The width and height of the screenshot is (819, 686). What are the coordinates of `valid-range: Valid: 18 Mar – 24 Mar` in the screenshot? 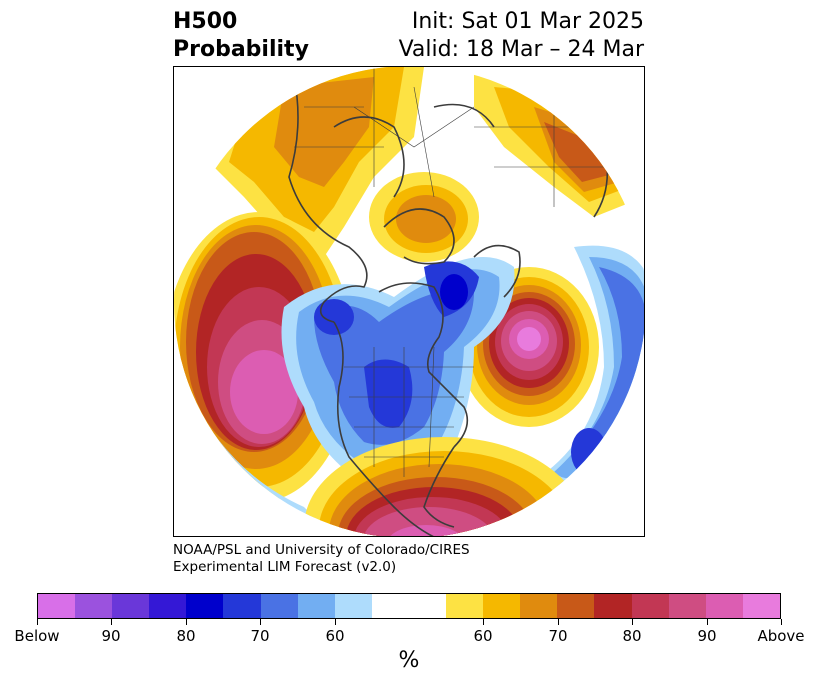 It's located at (521, 49).